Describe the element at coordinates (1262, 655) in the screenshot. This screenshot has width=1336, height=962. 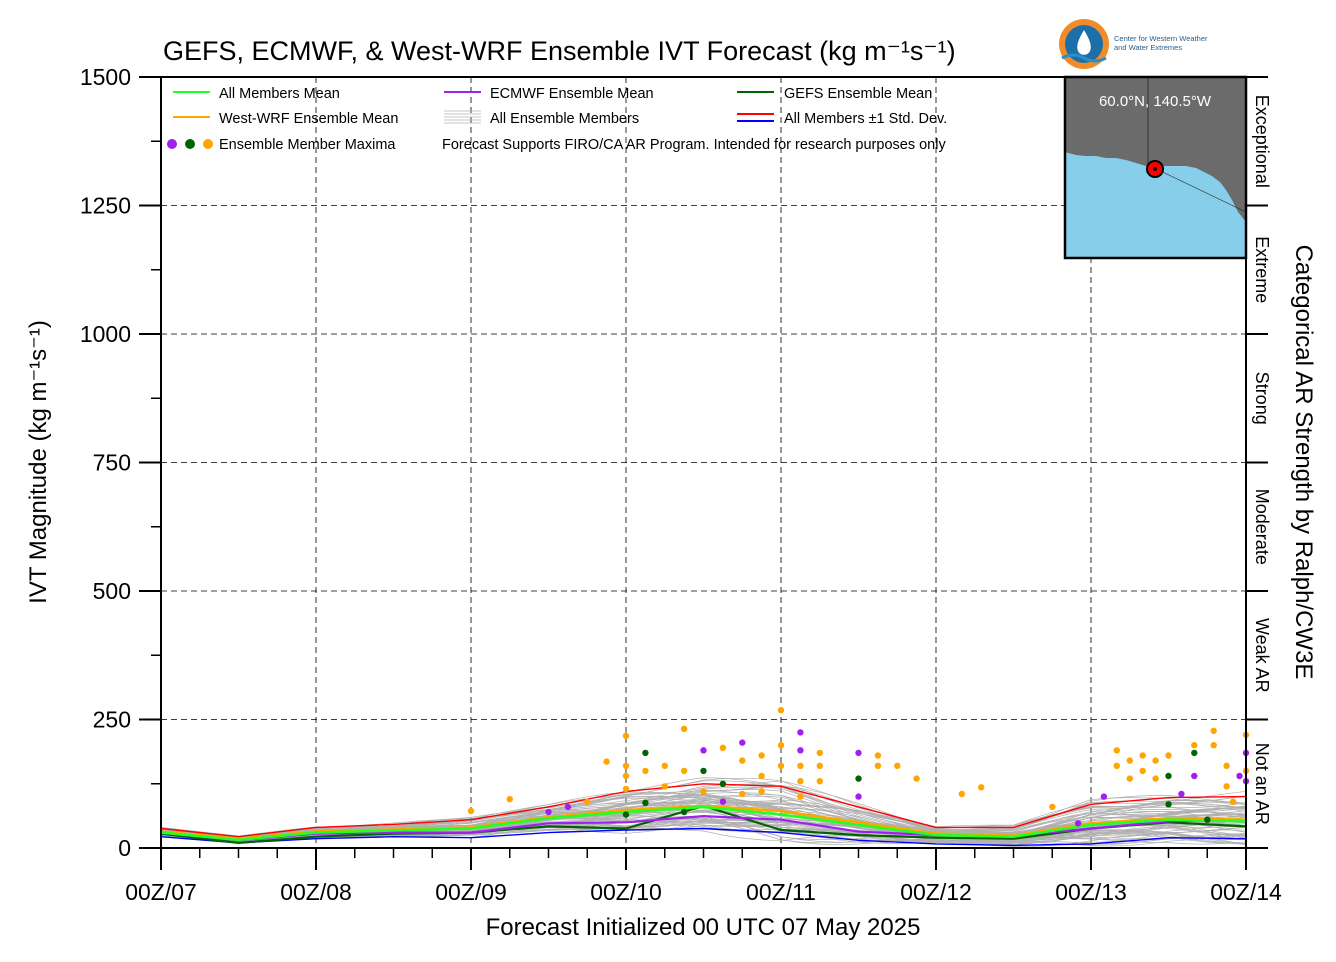
I see `category-label: Weak AR` at that location.